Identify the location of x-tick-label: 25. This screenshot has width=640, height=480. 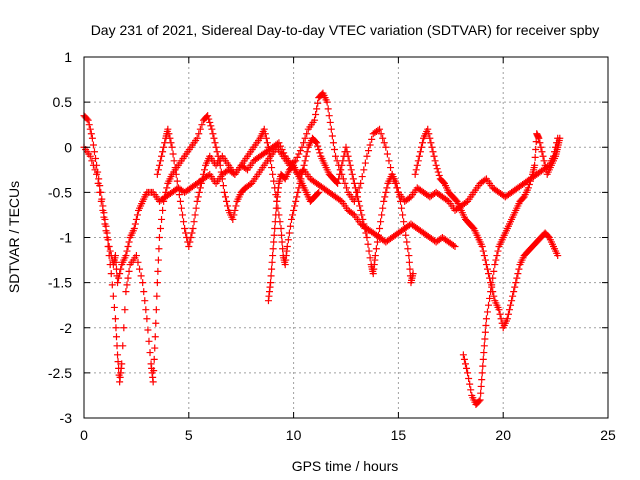
(608, 435).